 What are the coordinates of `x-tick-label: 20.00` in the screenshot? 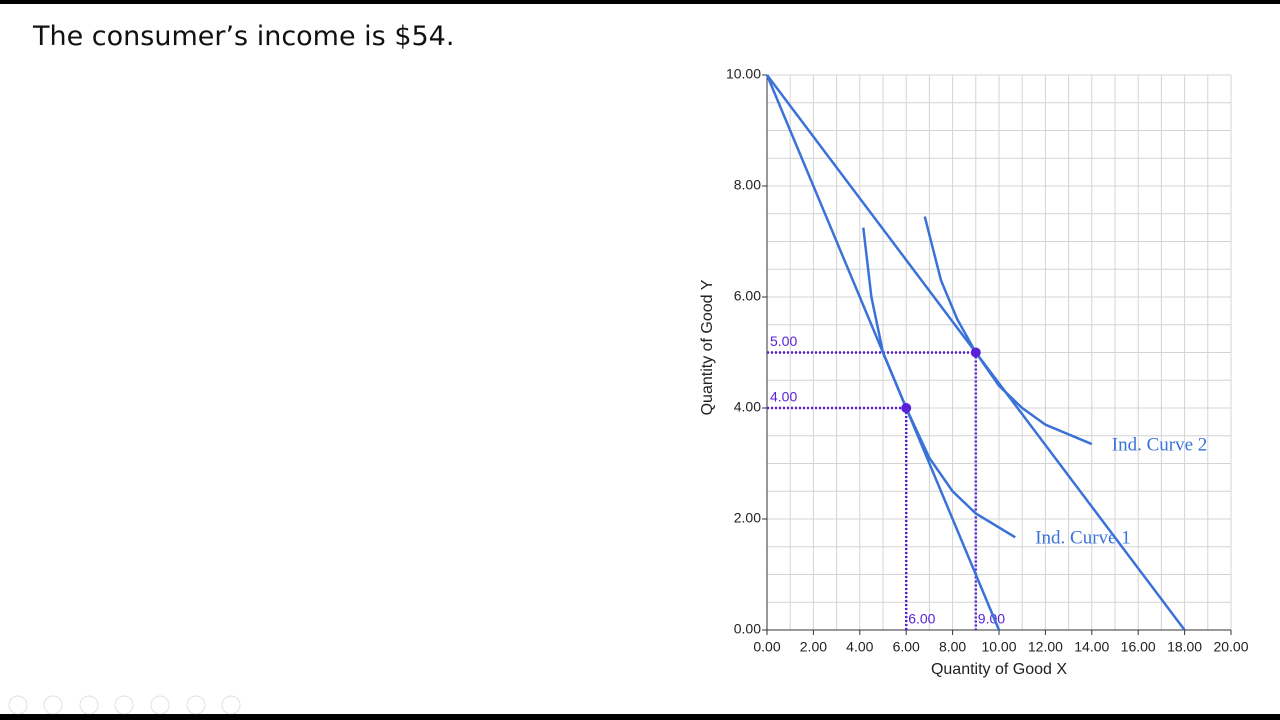 It's located at (1230, 647).